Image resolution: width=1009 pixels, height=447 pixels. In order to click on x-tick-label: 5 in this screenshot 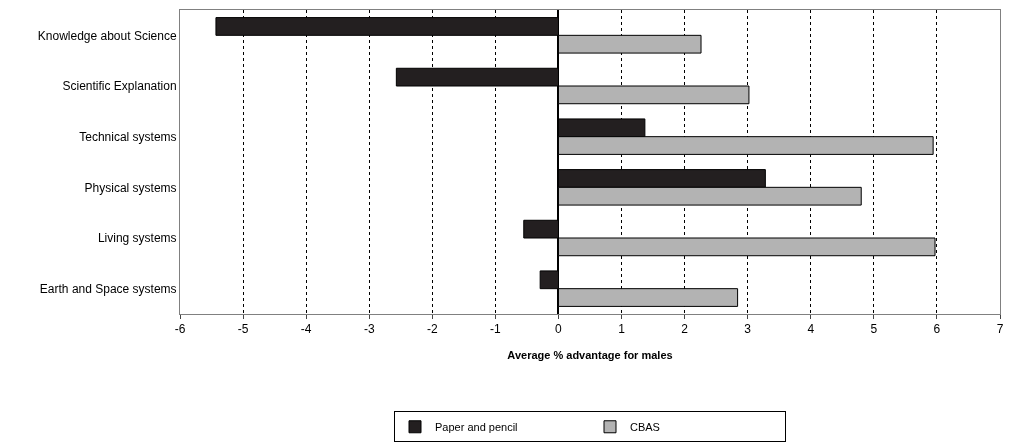, I will do `click(874, 329)`.